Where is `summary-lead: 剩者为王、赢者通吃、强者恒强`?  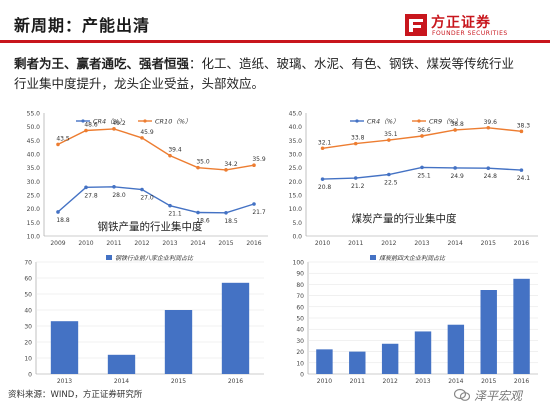 summary-lead: 剩者为王、赢者通吃、强者恒强 is located at coordinates (102, 63).